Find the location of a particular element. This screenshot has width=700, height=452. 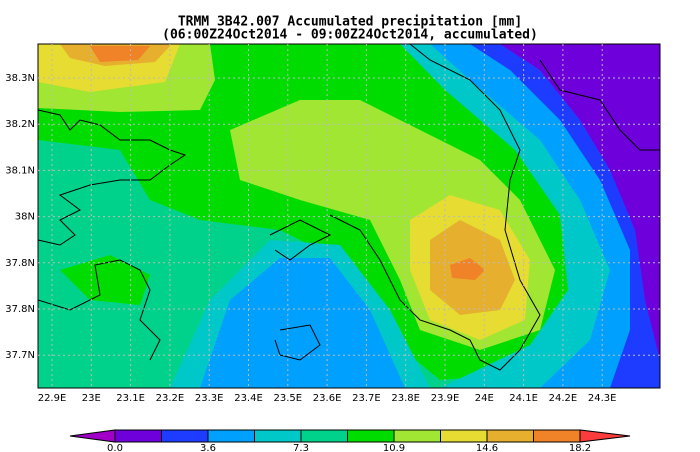

x-tick-label: 23.4E is located at coordinates (248, 398).